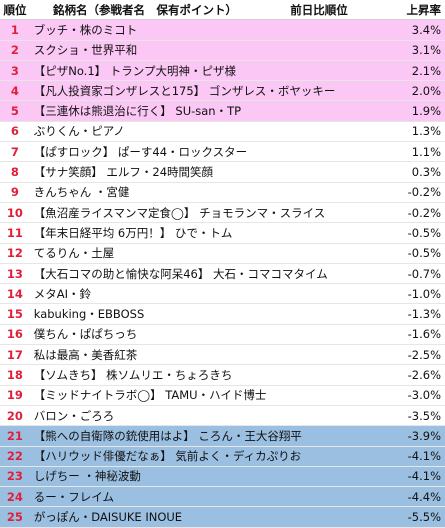 The width and height of the screenshot is (445, 528). What do you see at coordinates (14, 29) in the screenshot?
I see `rank-cell: 1` at bounding box center [14, 29].